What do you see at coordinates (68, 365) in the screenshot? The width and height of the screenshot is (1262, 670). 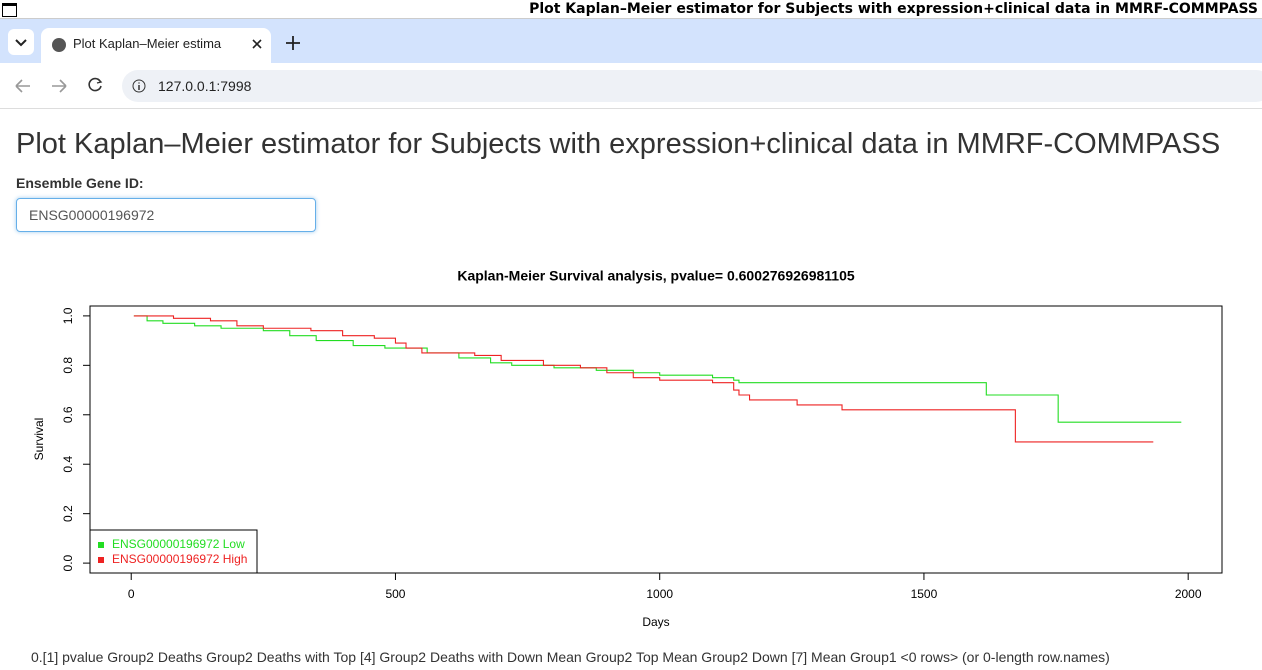 I see `y-tick-label: 0.8` at bounding box center [68, 365].